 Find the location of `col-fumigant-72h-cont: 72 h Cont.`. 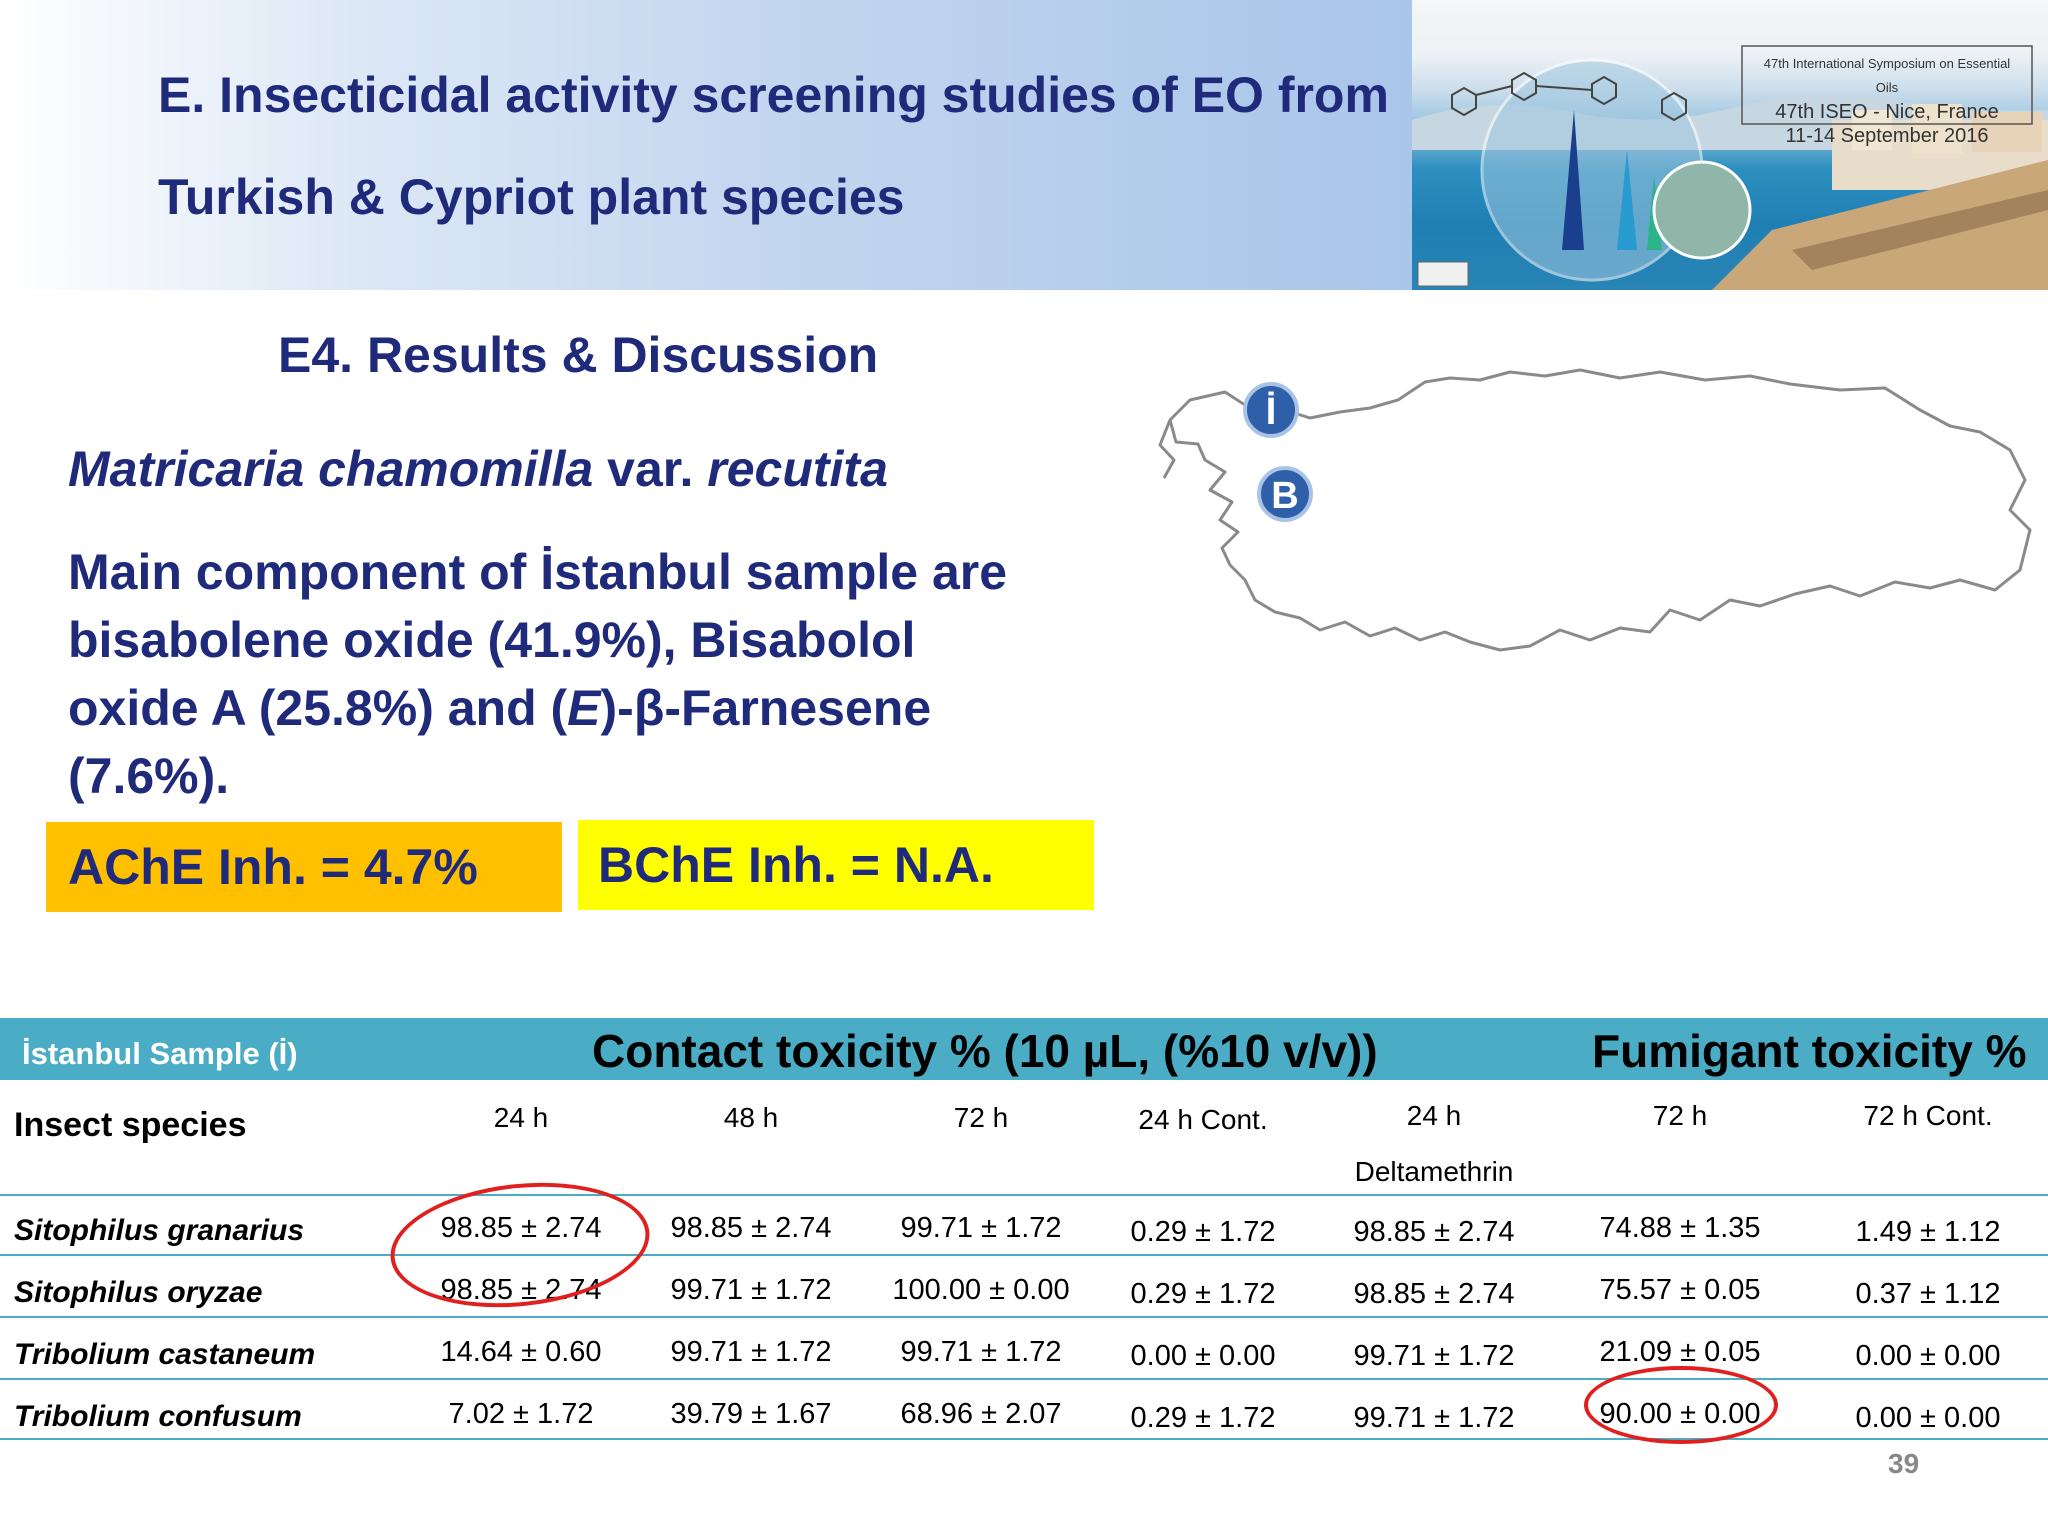

col-fumigant-72h-cont: 72 h Cont. is located at coordinates (1928, 1115).